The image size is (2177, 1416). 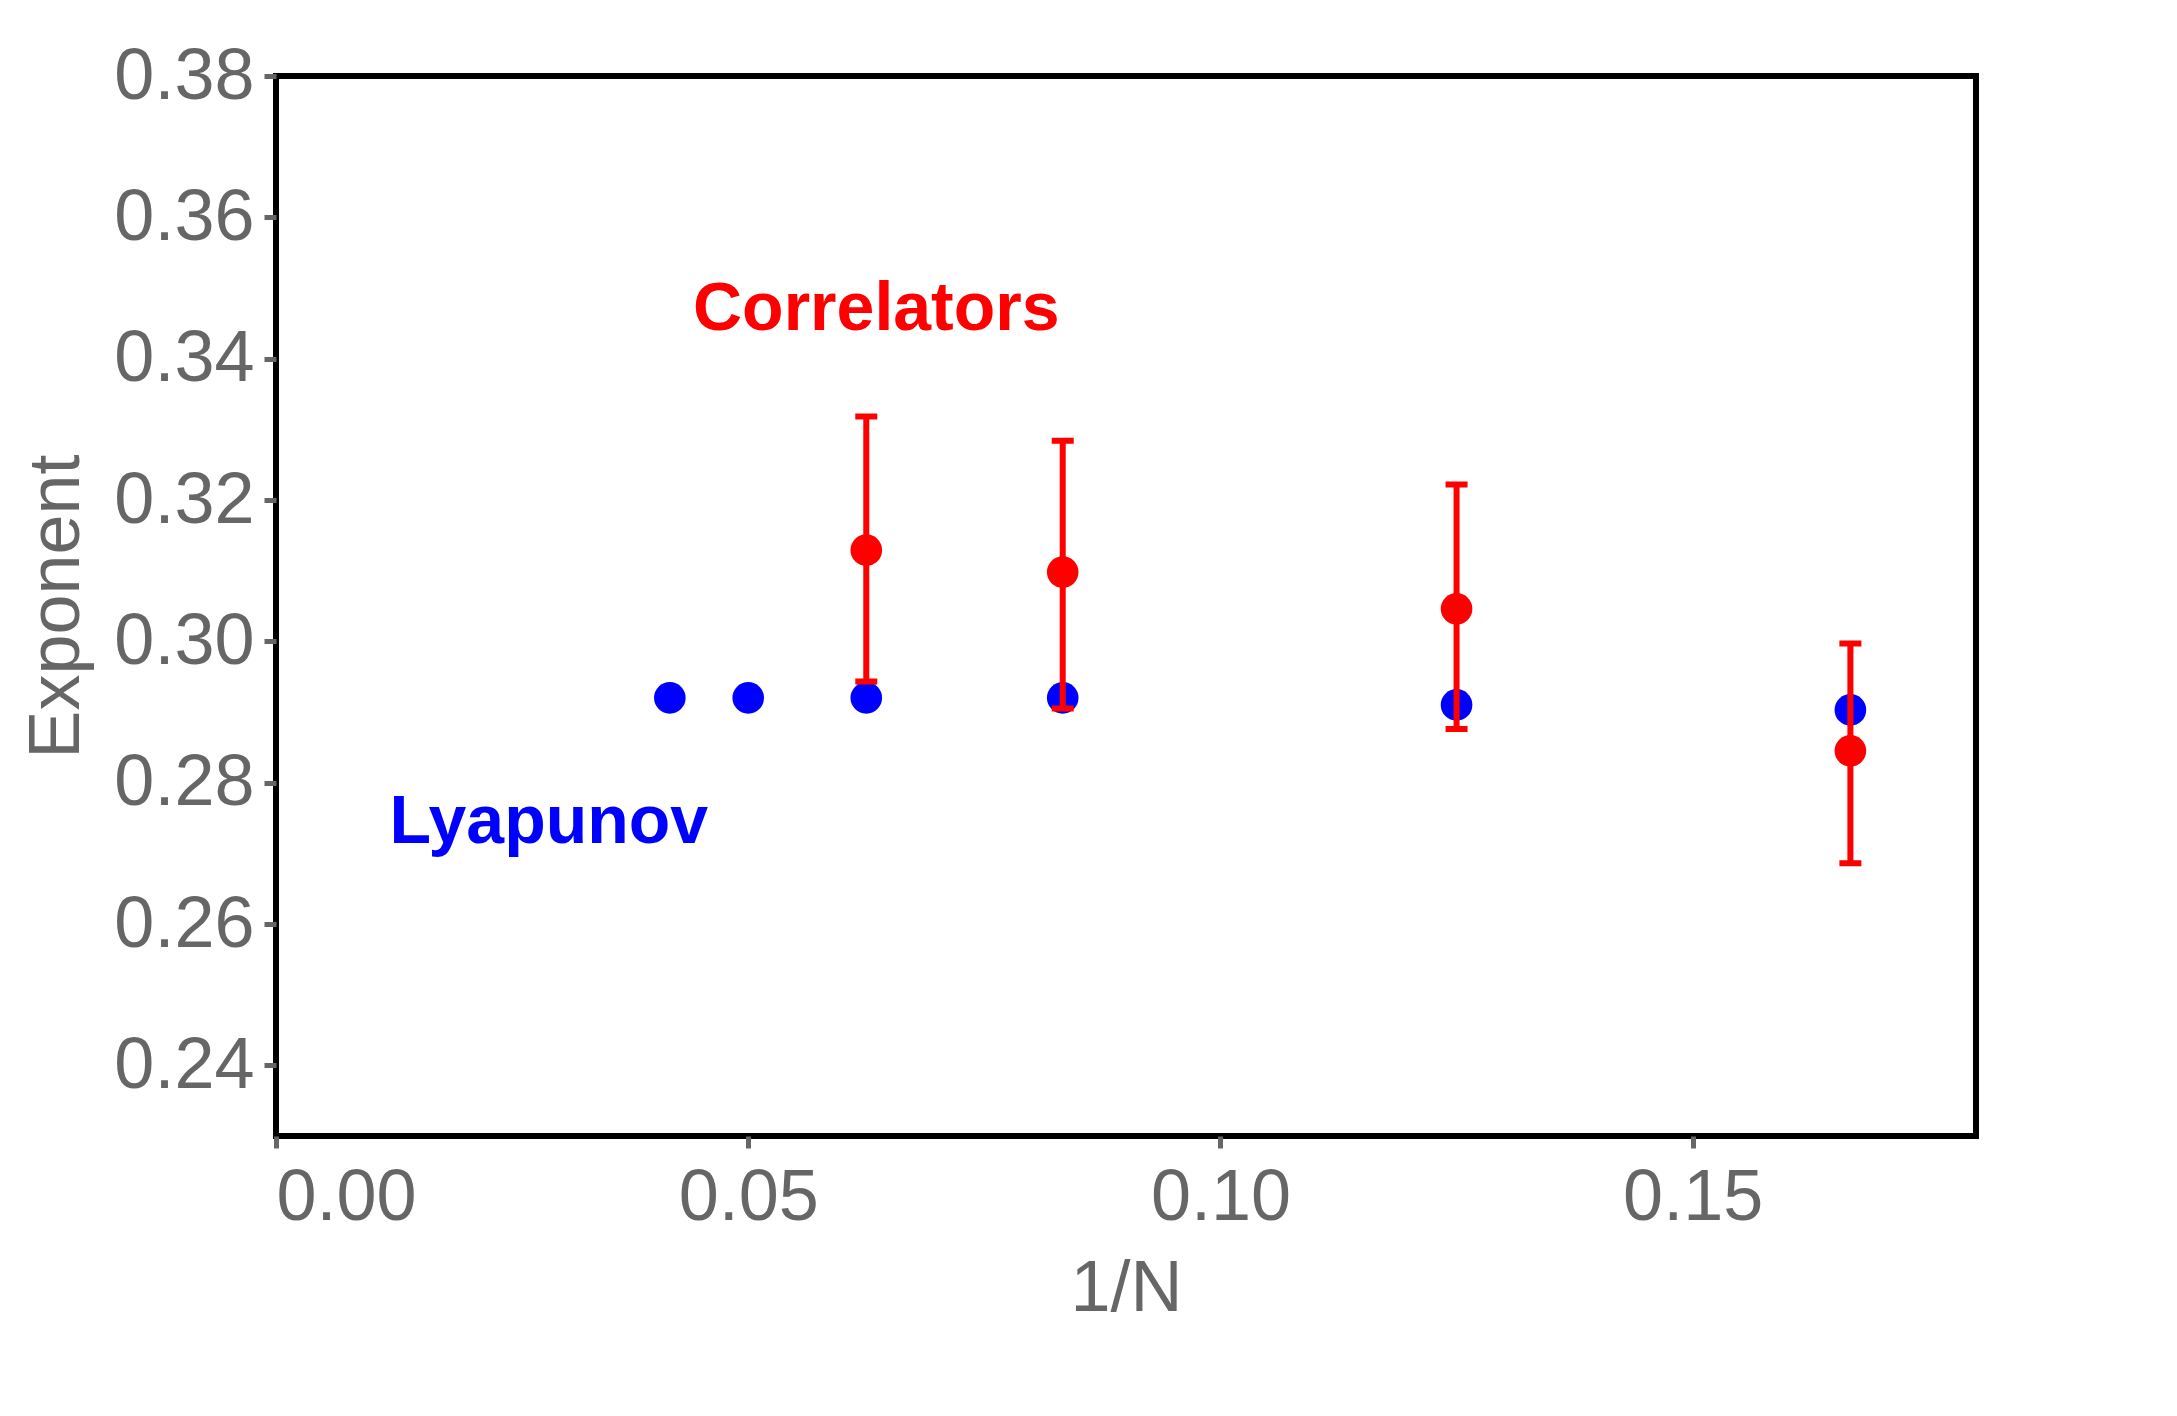 I want to click on series-label: Lyapunov, so click(x=549, y=818).